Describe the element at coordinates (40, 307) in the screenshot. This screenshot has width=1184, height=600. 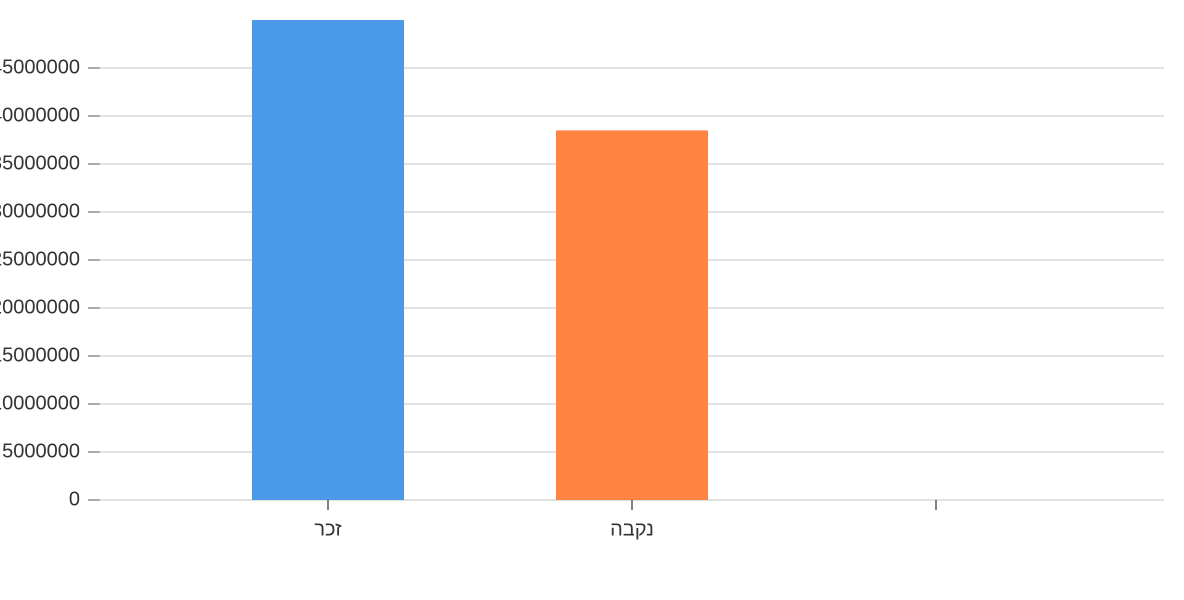
I see `y-tick-label: 20000000` at that location.